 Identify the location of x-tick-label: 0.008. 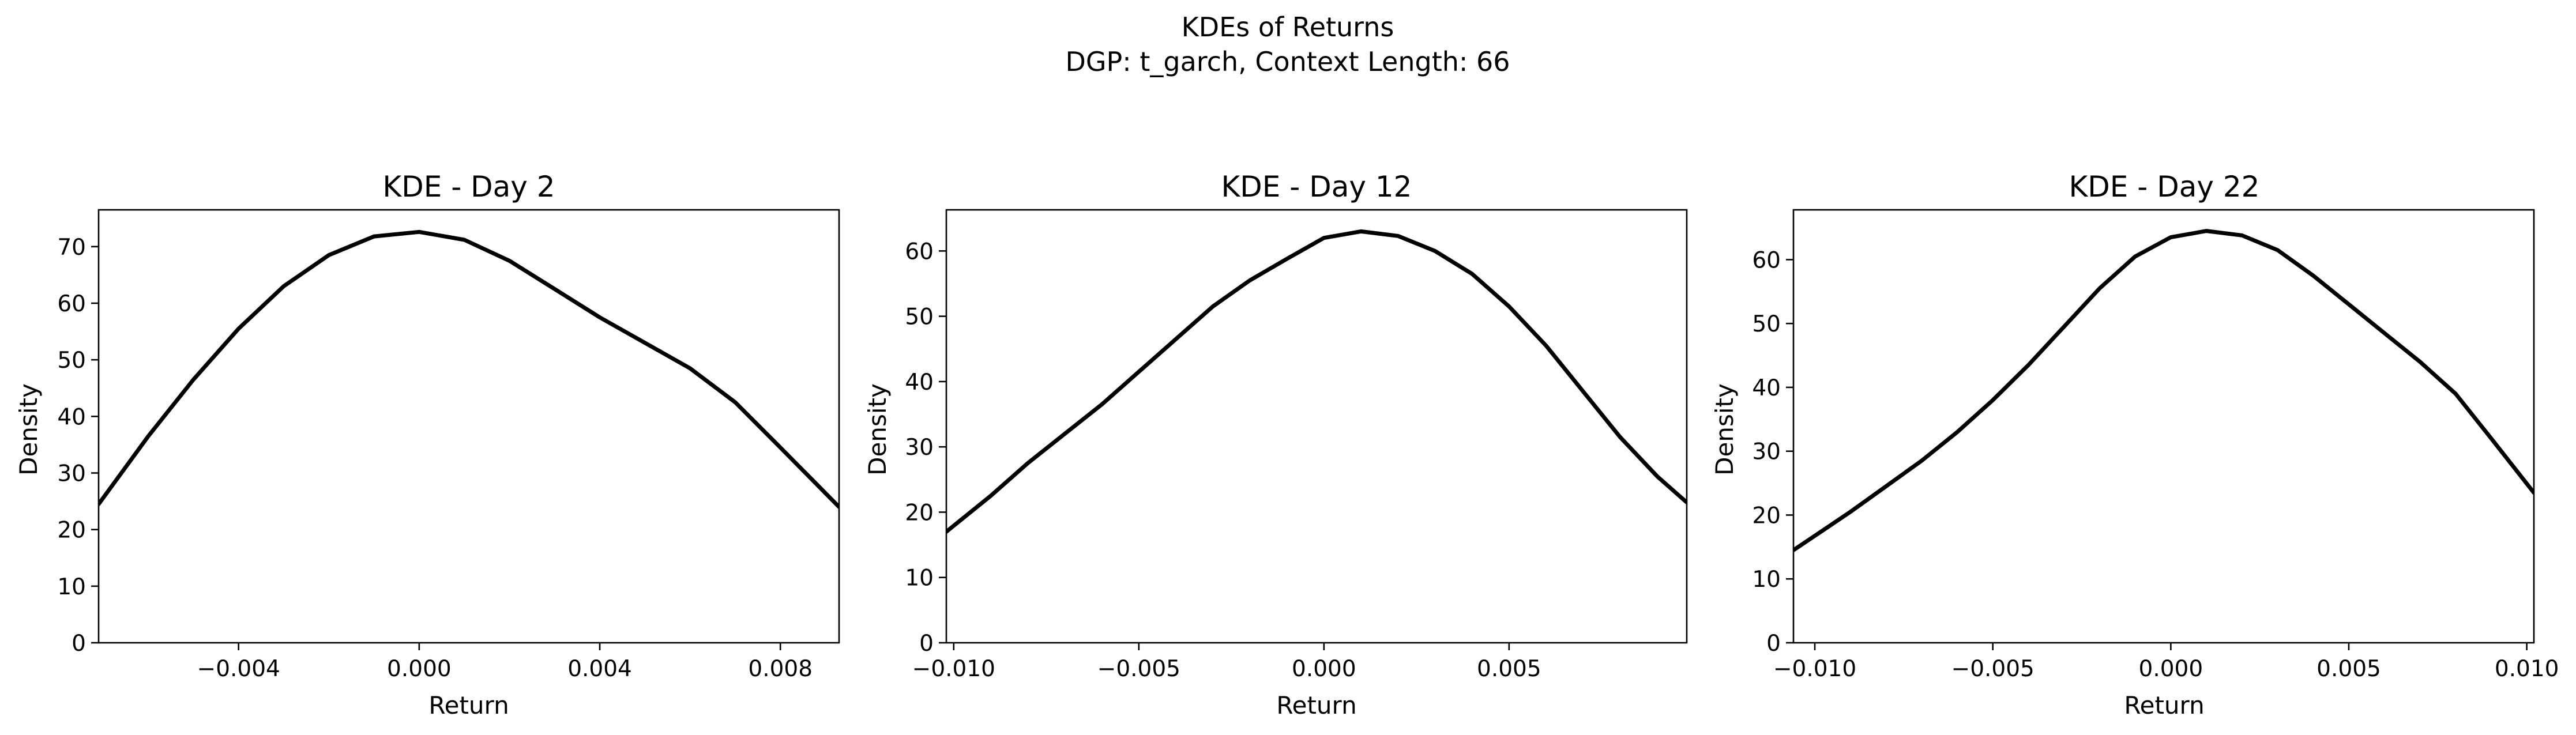
(780, 669).